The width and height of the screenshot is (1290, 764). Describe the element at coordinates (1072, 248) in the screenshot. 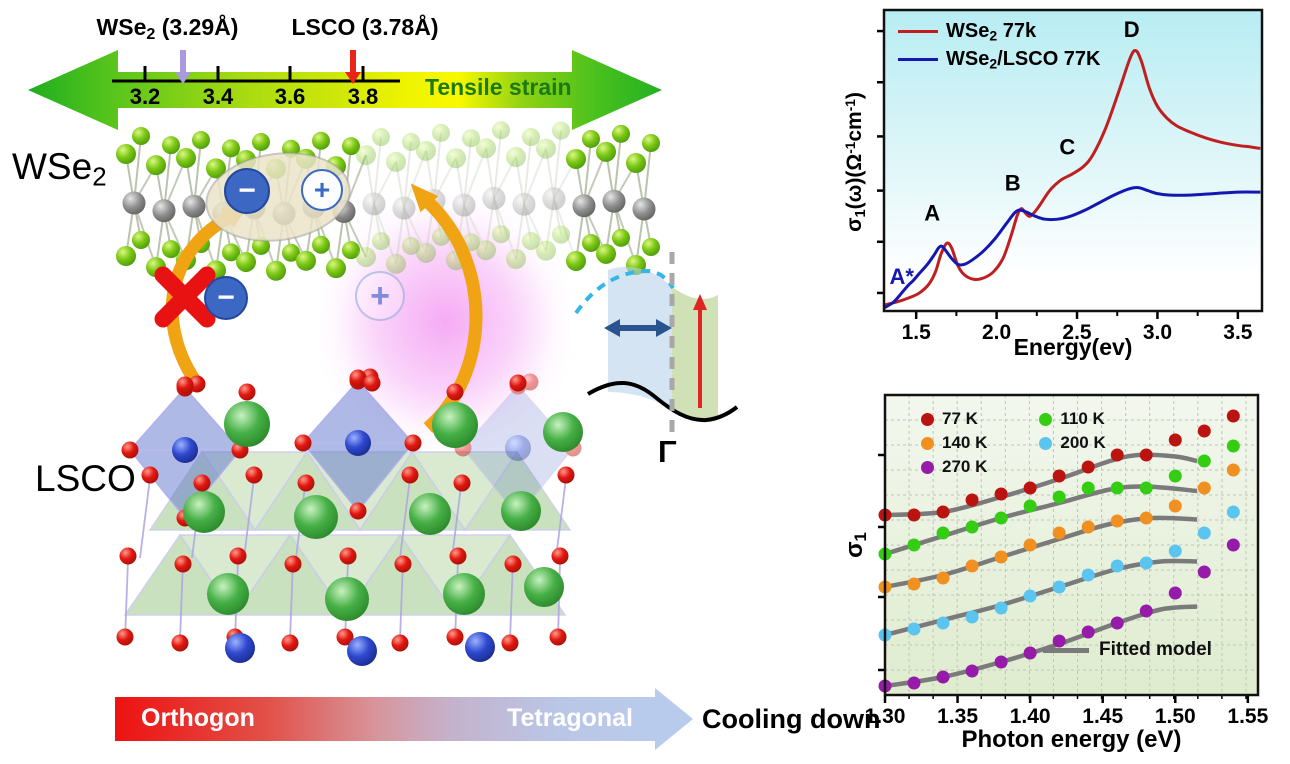

I see `curve-wse2-lsco-77k` at that location.